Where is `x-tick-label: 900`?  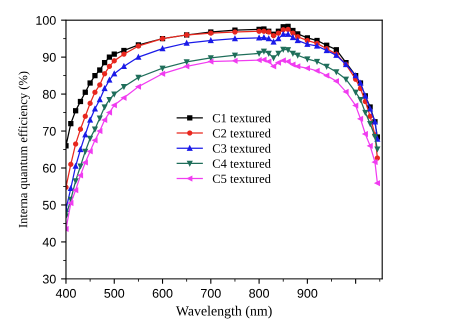 x-tick-label: 900 is located at coordinates (308, 293).